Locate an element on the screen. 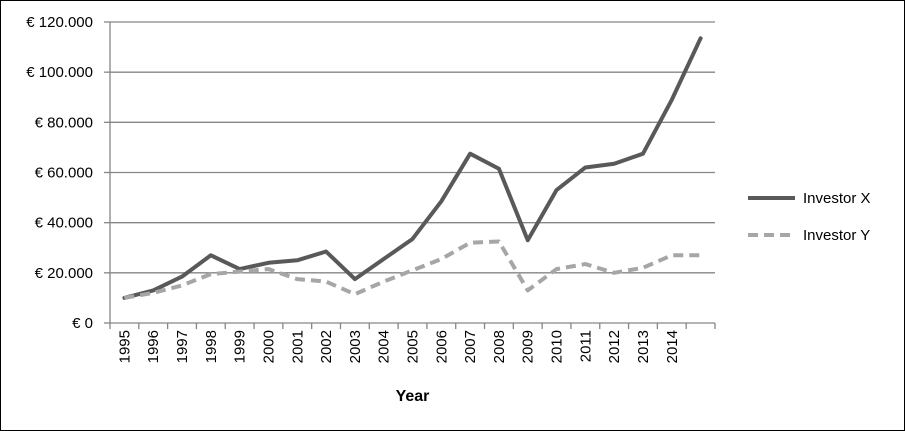 The image size is (905, 431). x-tick-label: 2001 is located at coordinates (297, 346).